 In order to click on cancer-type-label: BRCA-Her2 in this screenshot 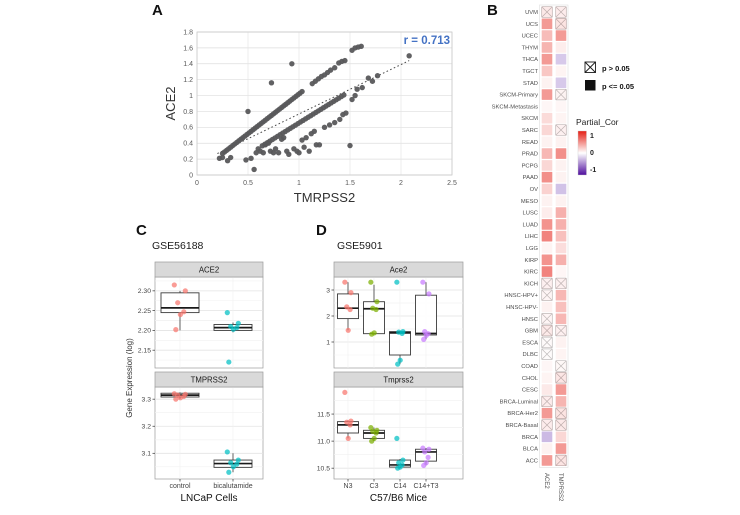, I will do `click(522, 414)`.